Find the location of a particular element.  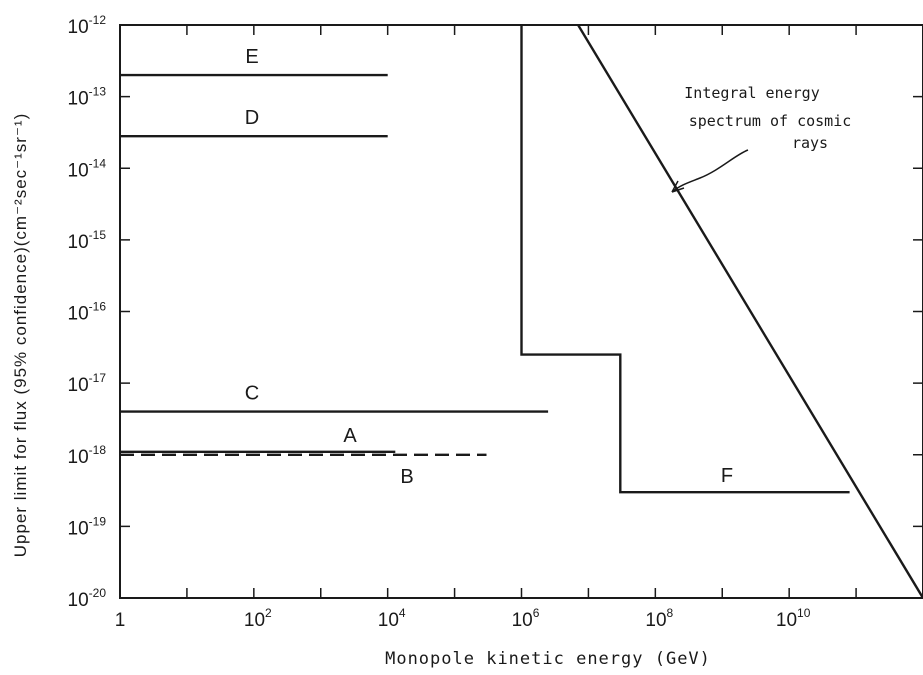

series-label-e: E is located at coordinates (251, 57).